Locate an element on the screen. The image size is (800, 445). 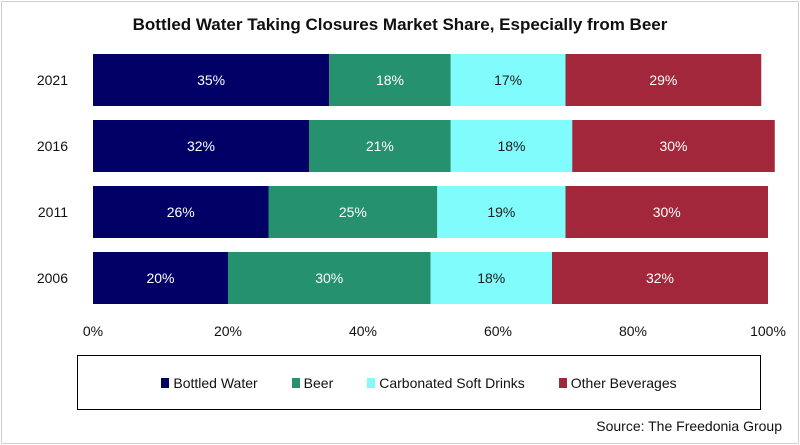
y-tick-label: 2006 is located at coordinates (52, 278).